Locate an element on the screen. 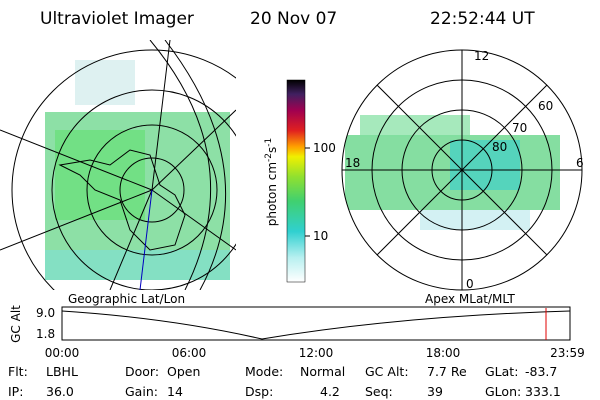 This screenshot has height=400, width=600. map-title: Apex MLat/MLT is located at coordinates (470, 299).